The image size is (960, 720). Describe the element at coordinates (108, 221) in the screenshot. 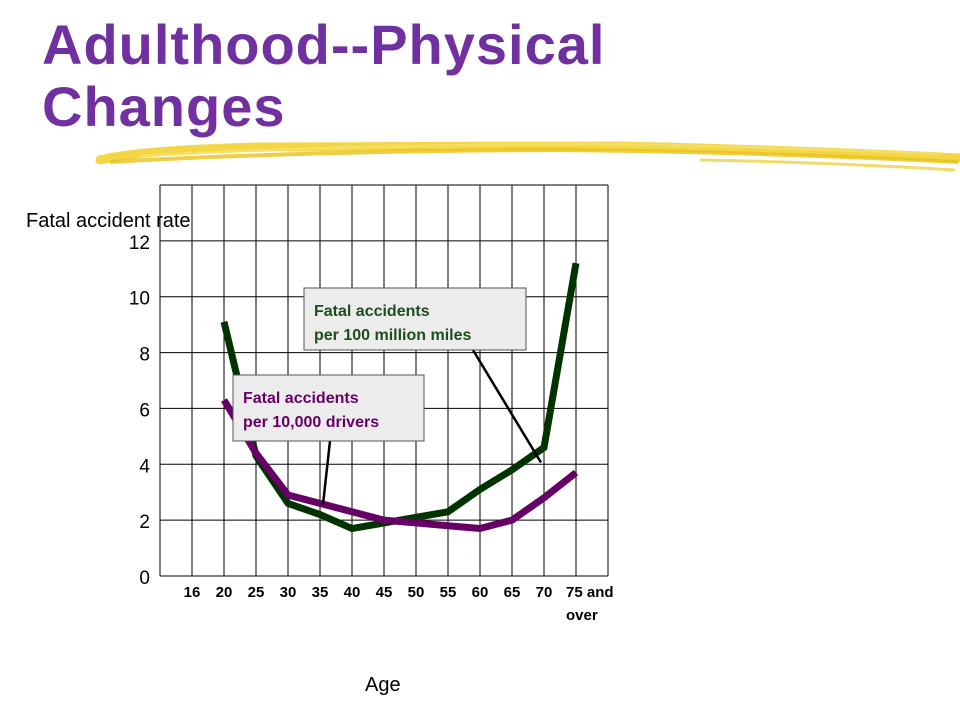

I see `y-axis-label: Fatal accident rate` at that location.